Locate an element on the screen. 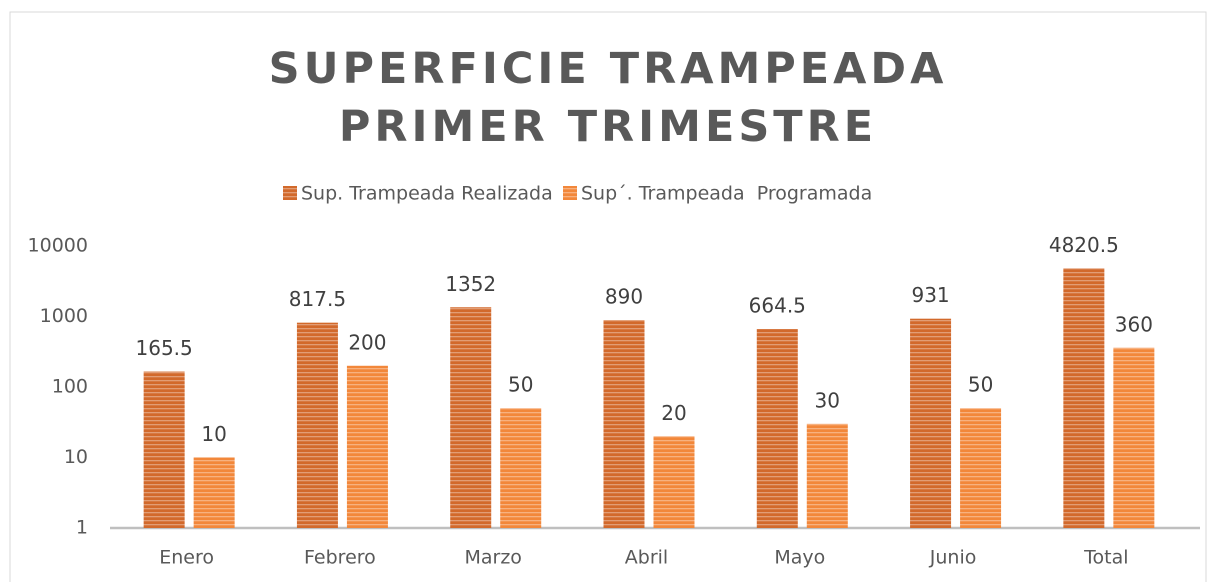 This screenshot has height=582, width=1217. data-label: 200 is located at coordinates (367, 342).